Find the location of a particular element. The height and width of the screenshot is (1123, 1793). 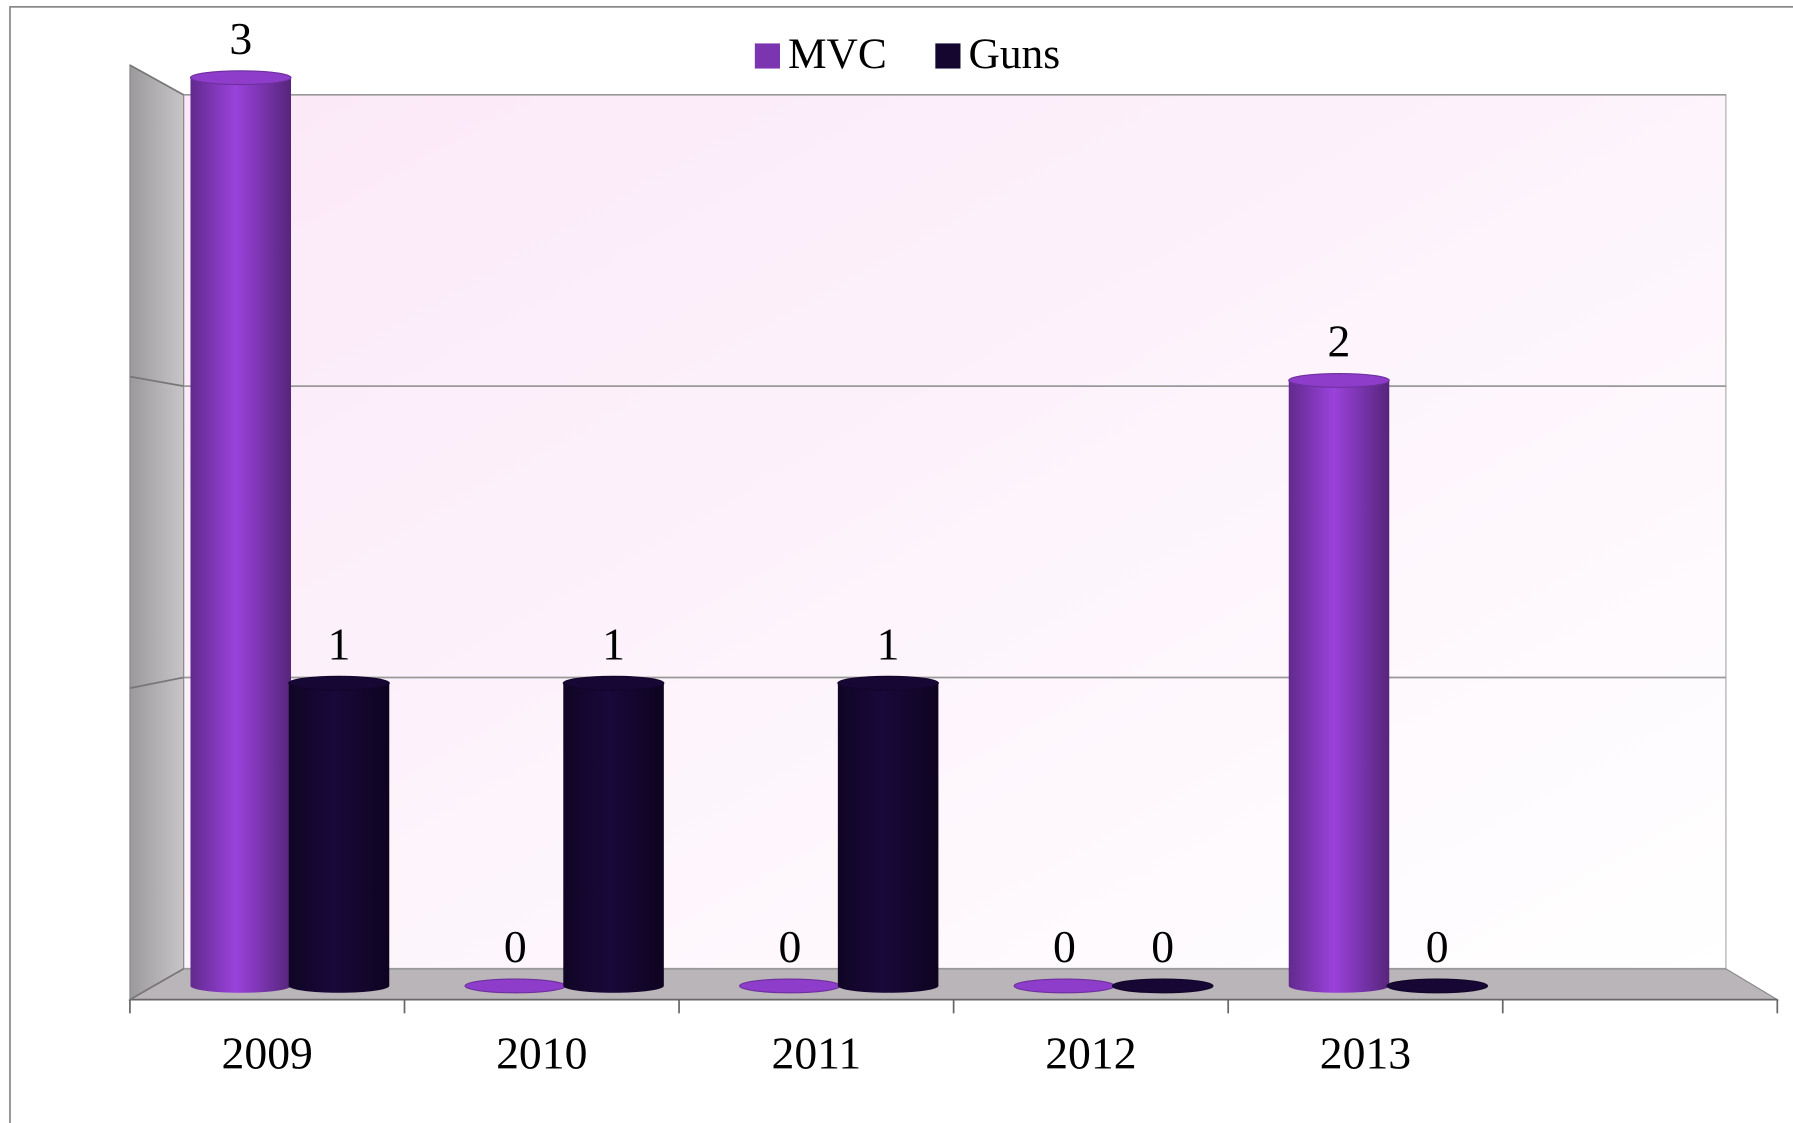

data-label: 2 is located at coordinates (1339, 341).